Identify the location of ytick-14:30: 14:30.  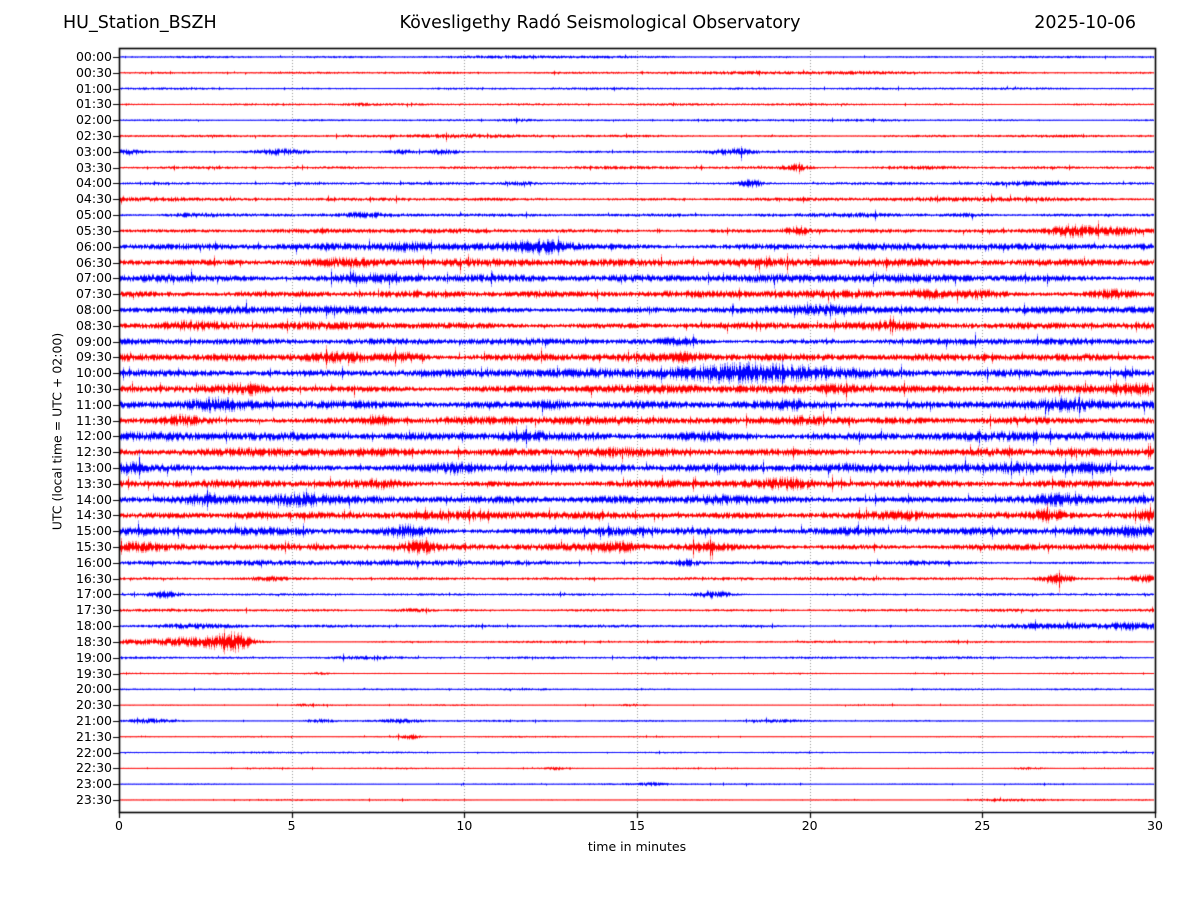
(93, 515).